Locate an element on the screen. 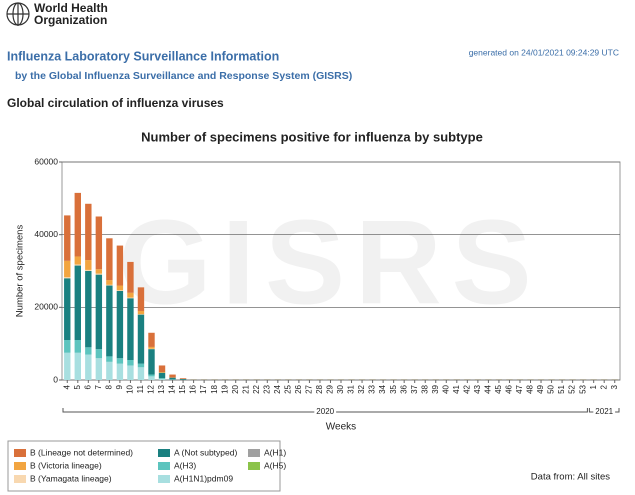 This screenshot has width=635, height=495. legend-box is located at coordinates (144, 466).